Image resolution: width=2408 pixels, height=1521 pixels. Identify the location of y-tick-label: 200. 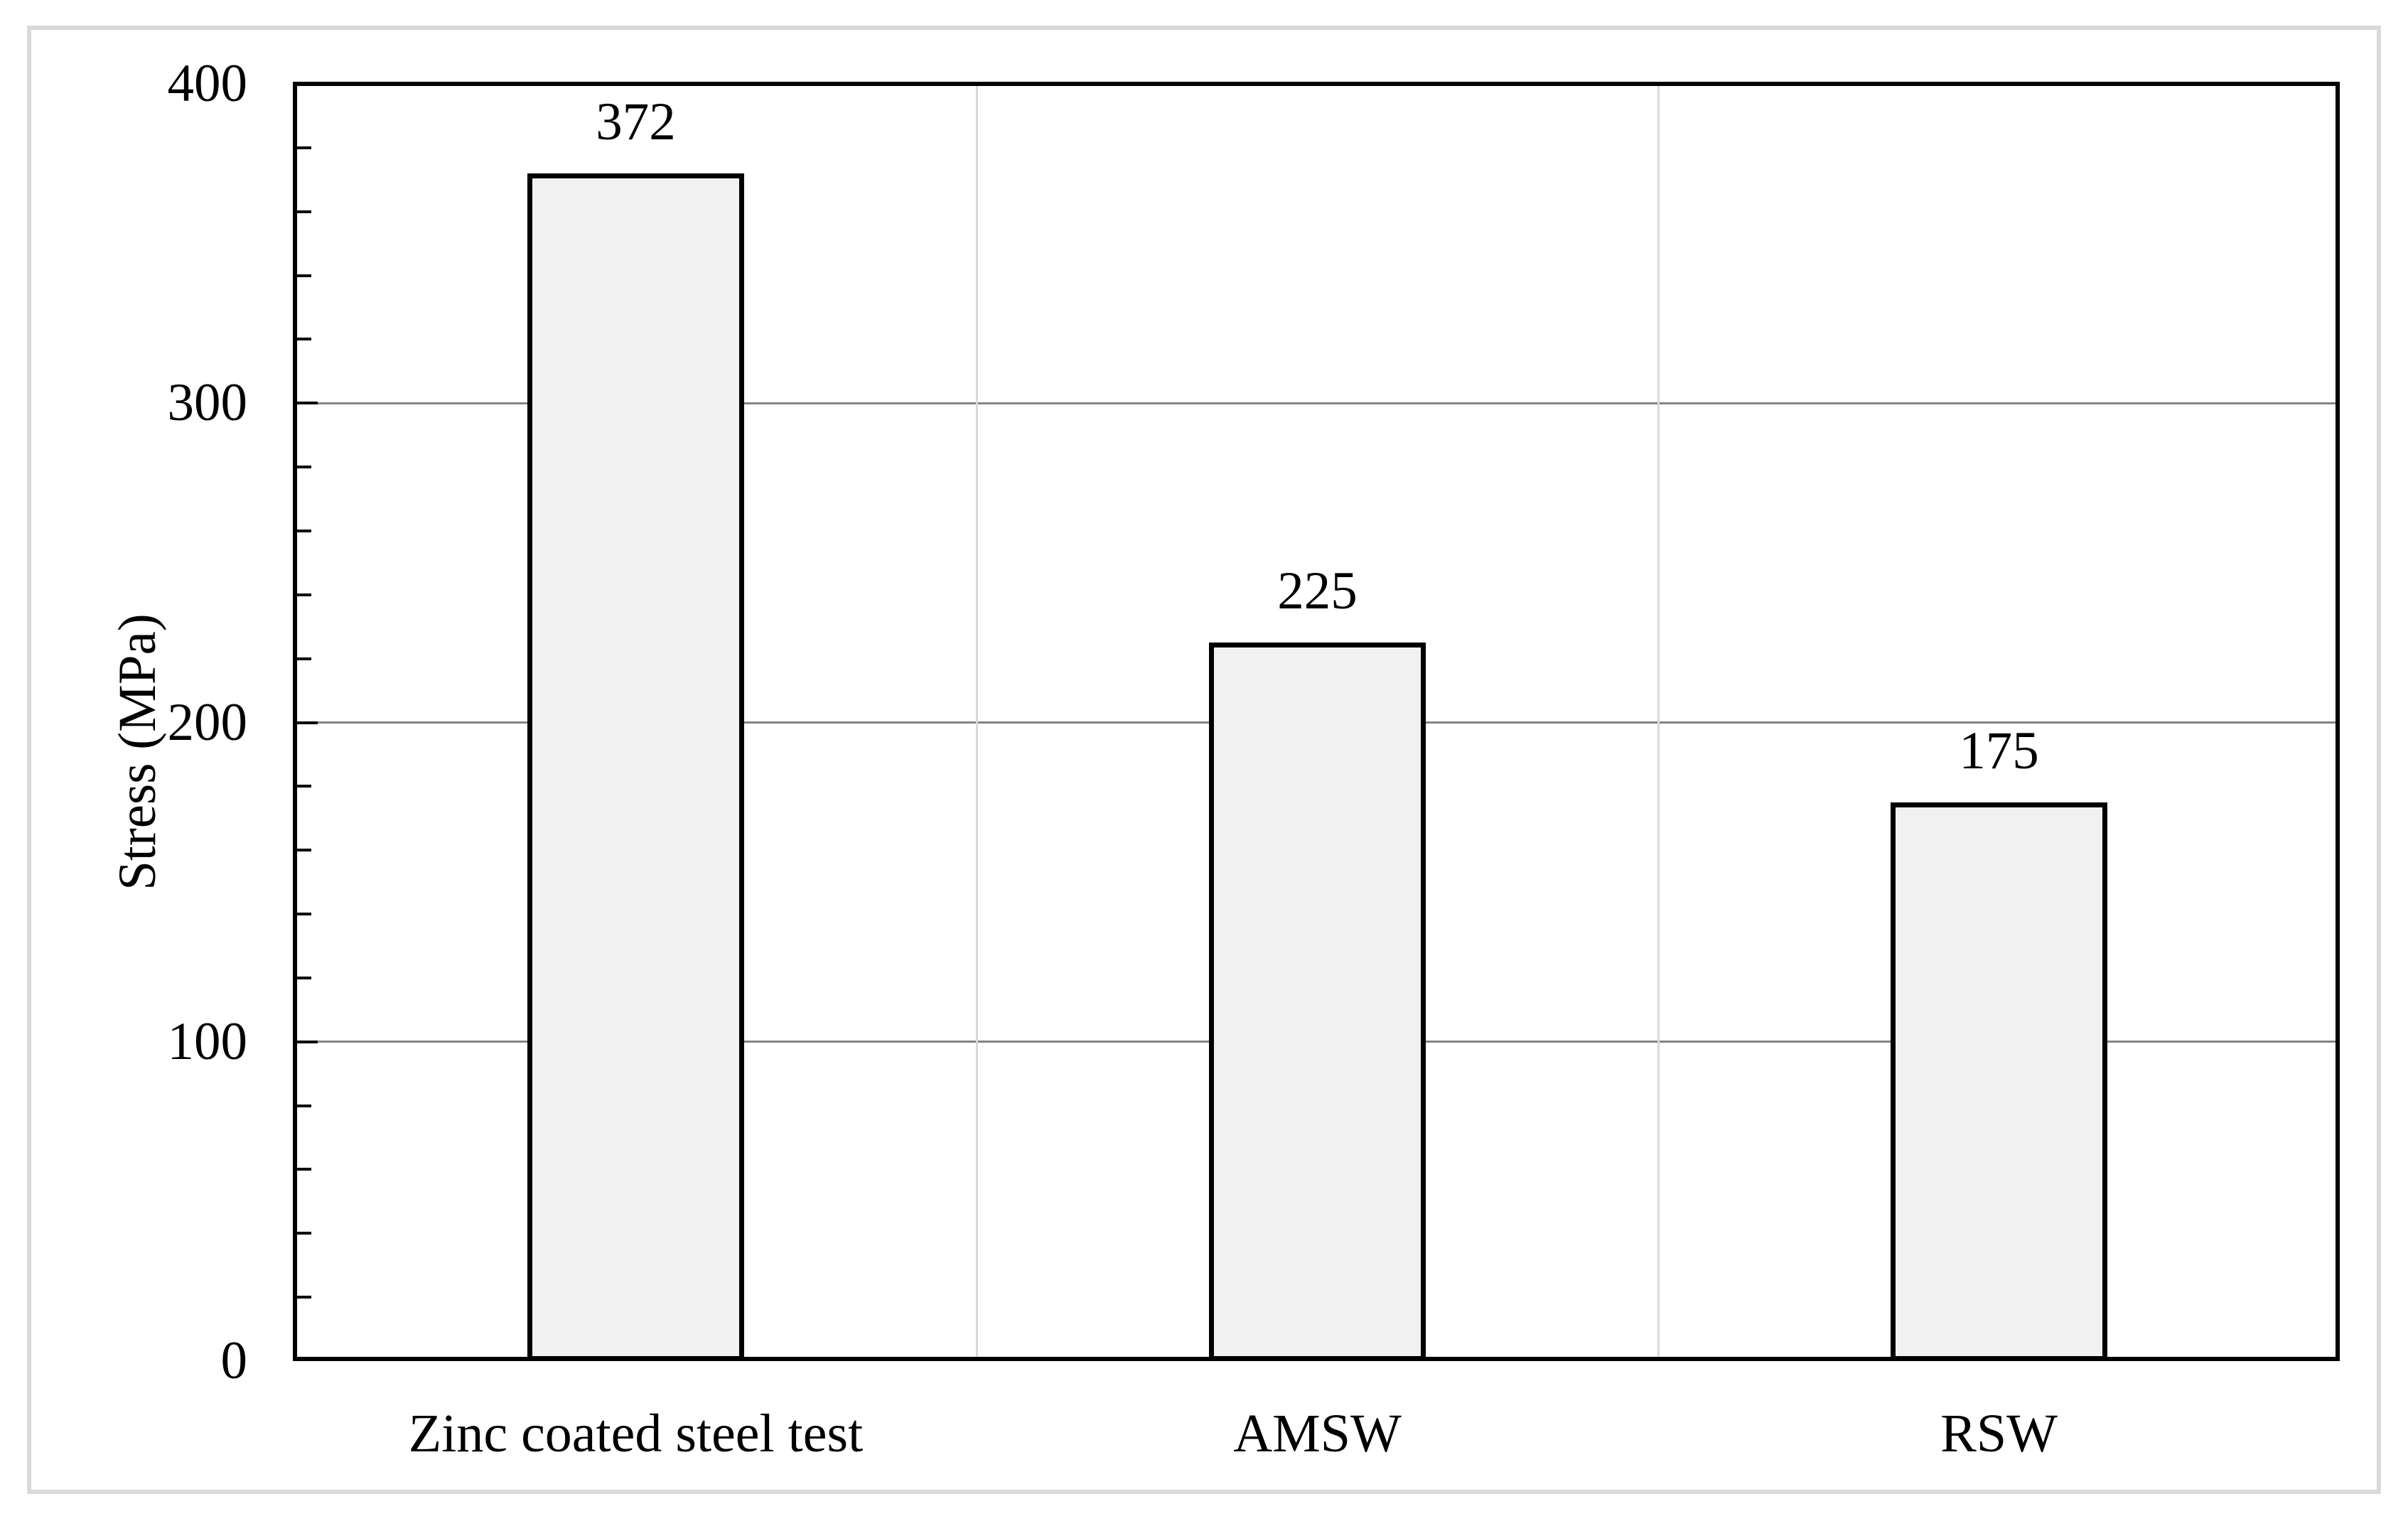
(207, 722).